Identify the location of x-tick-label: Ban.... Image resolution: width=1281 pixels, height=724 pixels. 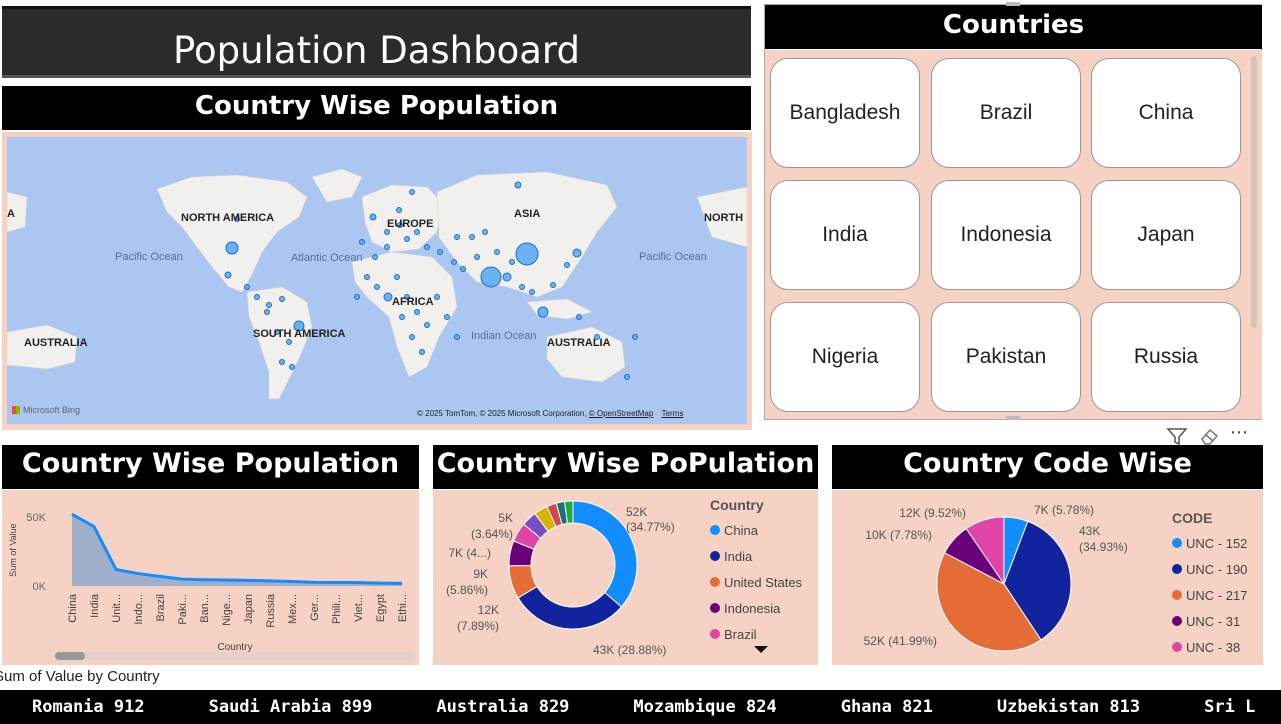
(205, 608).